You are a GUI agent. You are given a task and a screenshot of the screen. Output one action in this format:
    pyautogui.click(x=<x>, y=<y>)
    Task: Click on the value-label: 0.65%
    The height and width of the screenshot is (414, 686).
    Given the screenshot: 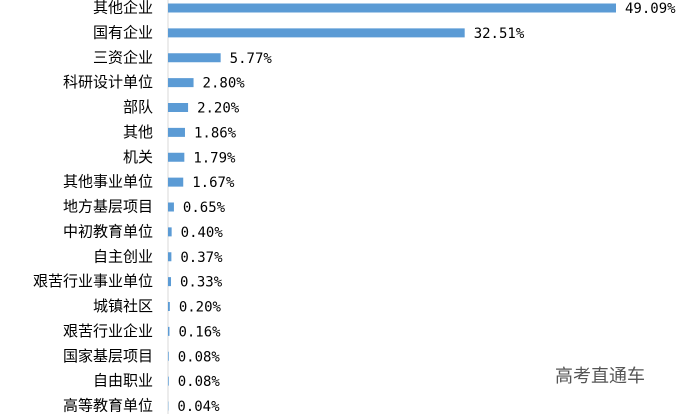 What is the action you would take?
    pyautogui.click(x=204, y=208)
    